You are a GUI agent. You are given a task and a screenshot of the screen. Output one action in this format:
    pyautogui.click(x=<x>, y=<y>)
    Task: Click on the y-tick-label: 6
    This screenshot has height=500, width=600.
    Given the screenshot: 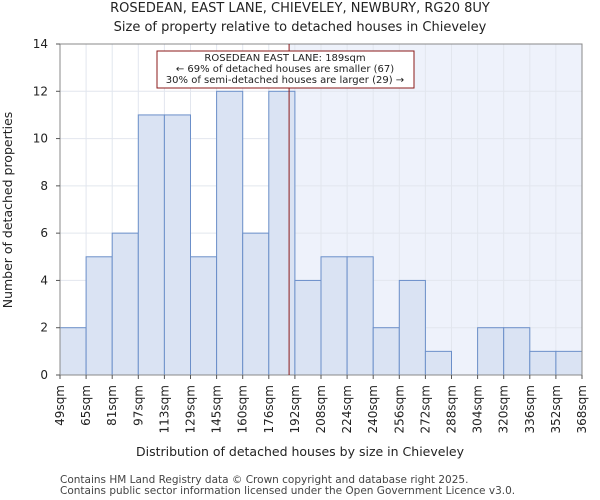 What is the action you would take?
    pyautogui.click(x=44, y=233)
    